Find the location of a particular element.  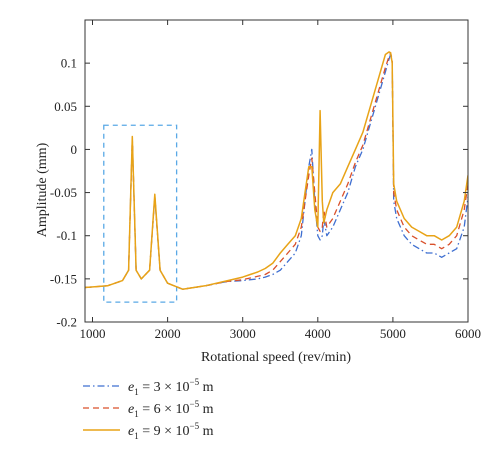

legend-label-2: e1 = 6 × 10−5 m is located at coordinates (171, 409).